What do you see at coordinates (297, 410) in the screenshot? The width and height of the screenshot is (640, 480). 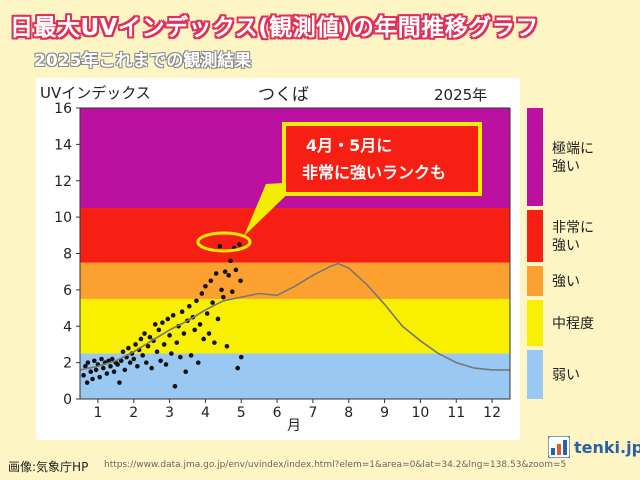 I see `x-axis-ticks: 1 2 3 4 5 6 7 8 9 10 11 12` at bounding box center [297, 410].